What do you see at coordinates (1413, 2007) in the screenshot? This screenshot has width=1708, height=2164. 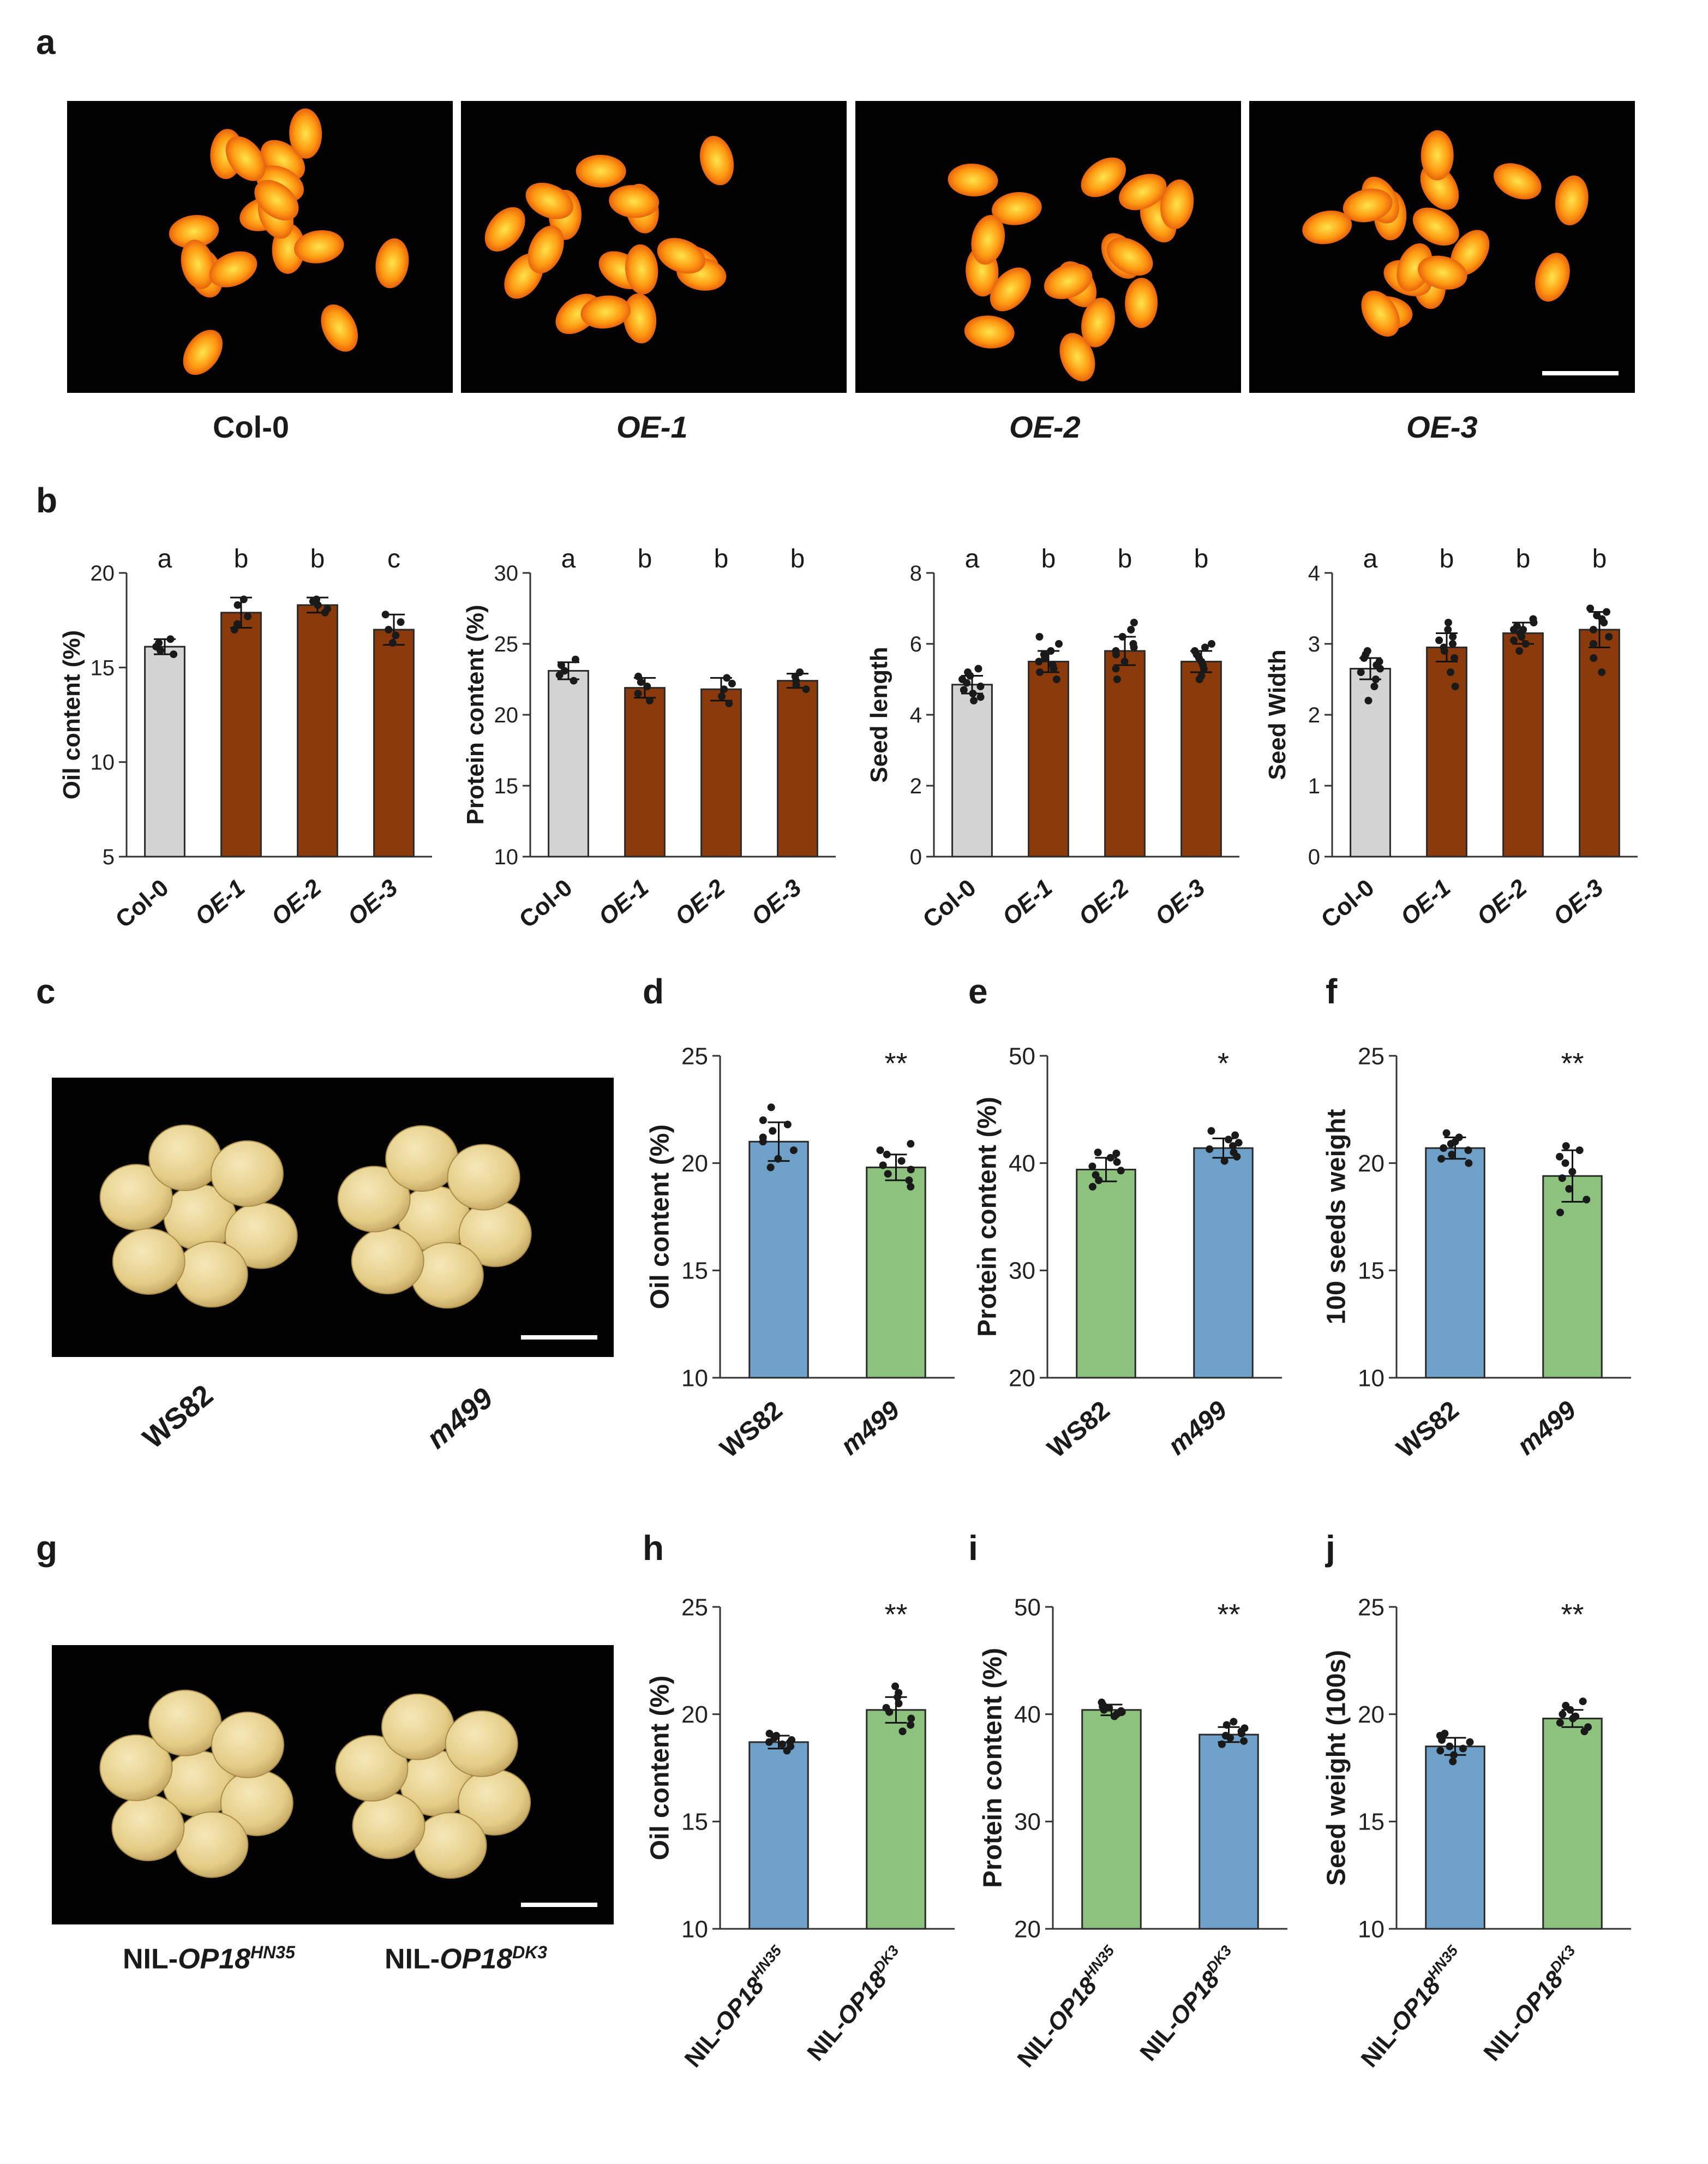 I see `x-tick-label: NIL-OP18HN35` at bounding box center [1413, 2007].